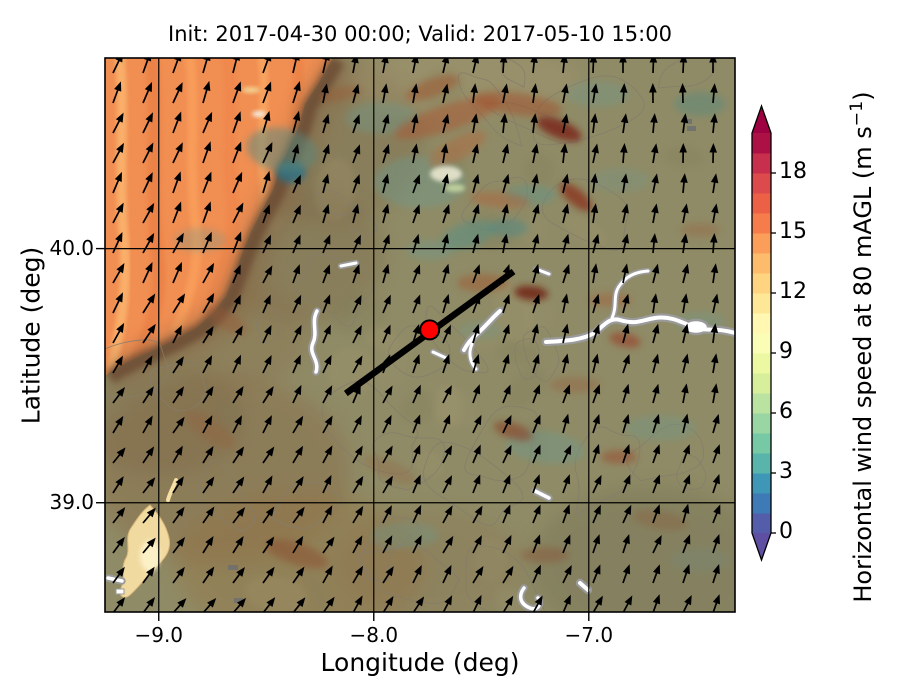  I want to click on colorbar-label-prefix: Horizontal wind speed at 80 mAGL (m s, so click(863, 364).